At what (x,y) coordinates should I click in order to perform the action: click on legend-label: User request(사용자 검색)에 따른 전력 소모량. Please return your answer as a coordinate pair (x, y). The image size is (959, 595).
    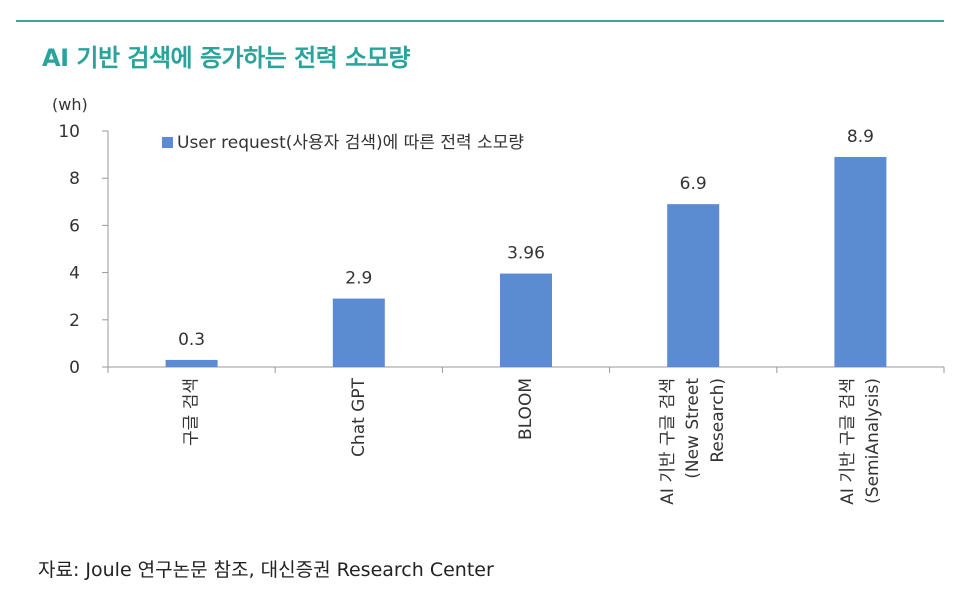
    Looking at the image, I should click on (350, 143).